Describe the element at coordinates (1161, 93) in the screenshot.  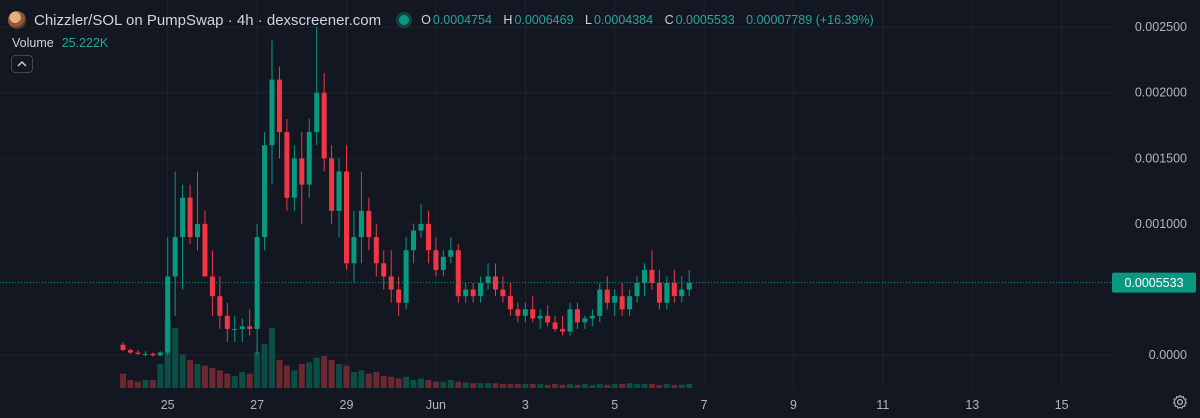
I see `y-tick-label: 0.002000` at that location.